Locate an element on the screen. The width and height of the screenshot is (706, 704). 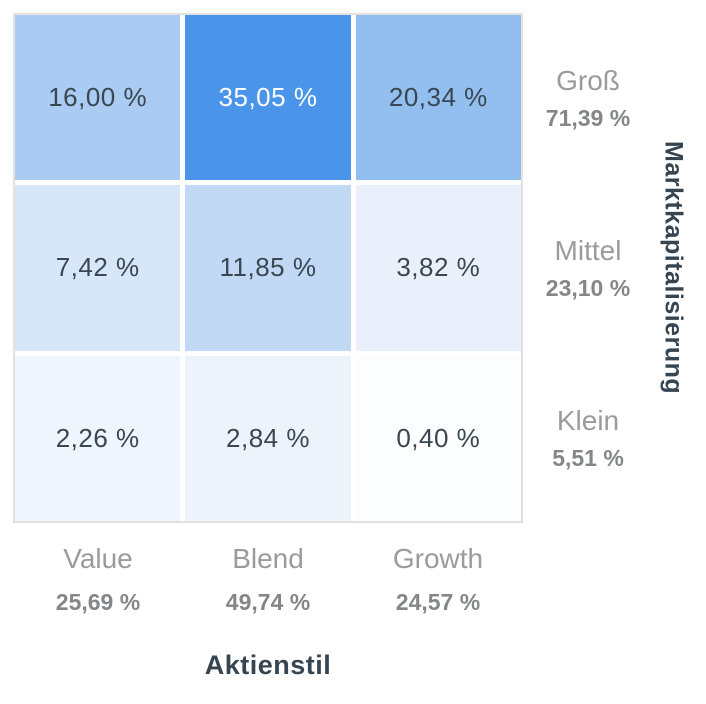
row-label-percentage: 23,10 % is located at coordinates (588, 288).